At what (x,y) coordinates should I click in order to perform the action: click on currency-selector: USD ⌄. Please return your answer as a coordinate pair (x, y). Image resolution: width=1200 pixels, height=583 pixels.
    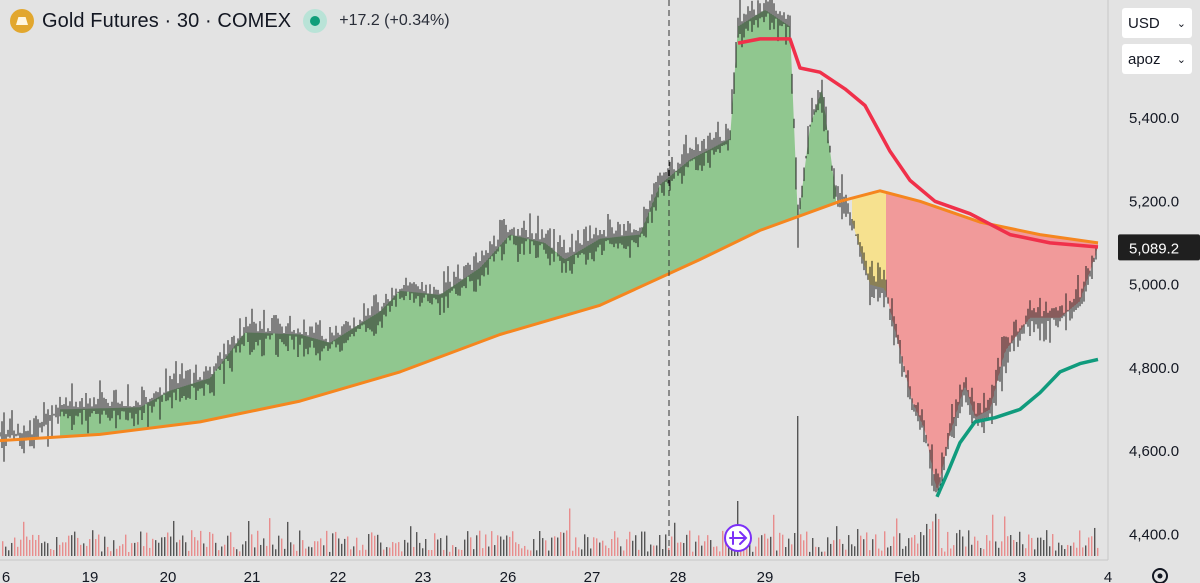
    Looking at the image, I should click on (1157, 23).